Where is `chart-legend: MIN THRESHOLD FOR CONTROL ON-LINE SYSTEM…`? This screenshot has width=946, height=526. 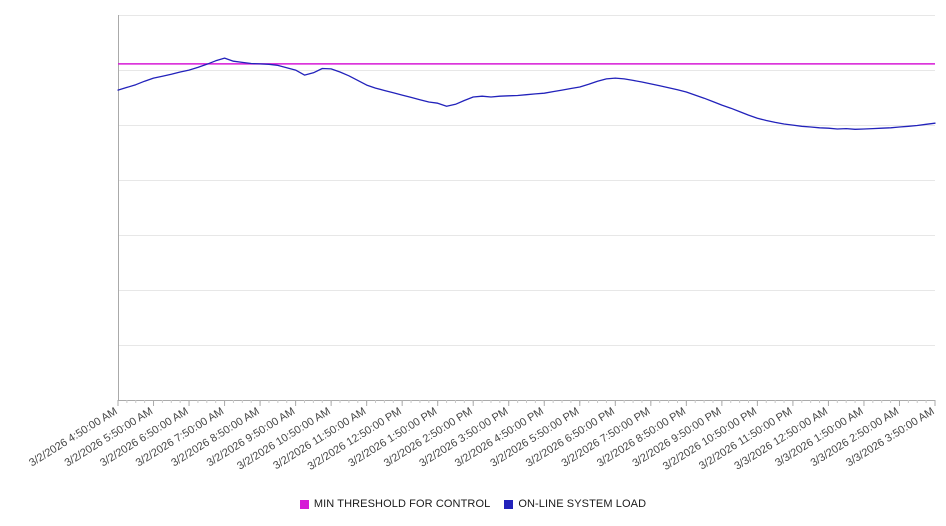
chart-legend: MIN THRESHOLD FOR CONTROL ON-LINE SYSTEM… is located at coordinates (473, 504).